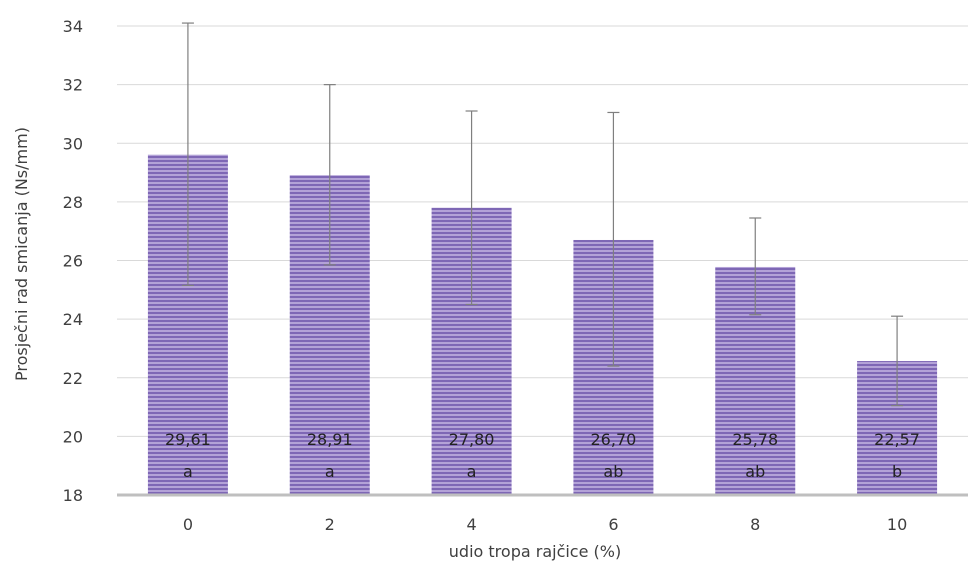 The width and height of the screenshot is (968, 565). What do you see at coordinates (73, 495) in the screenshot?
I see `y-tick-label: 18` at bounding box center [73, 495].